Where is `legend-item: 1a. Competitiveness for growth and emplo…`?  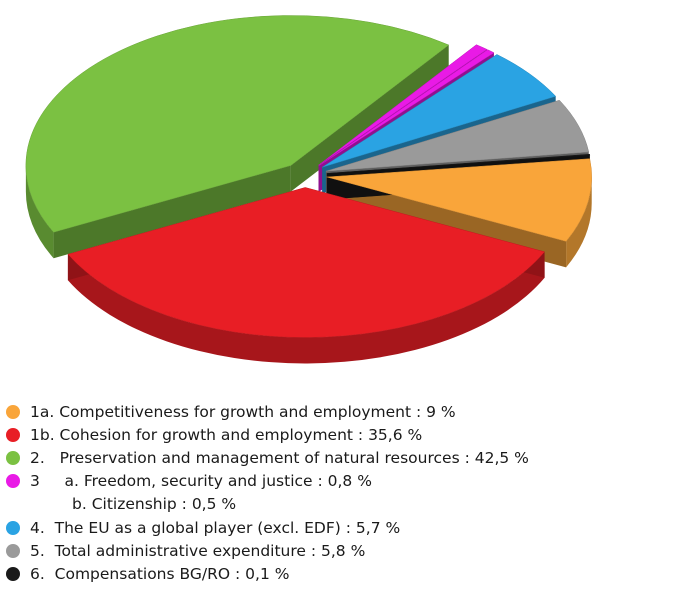 legend-item: 1a. Competitiveness for growth and emplo… is located at coordinates (340, 411).